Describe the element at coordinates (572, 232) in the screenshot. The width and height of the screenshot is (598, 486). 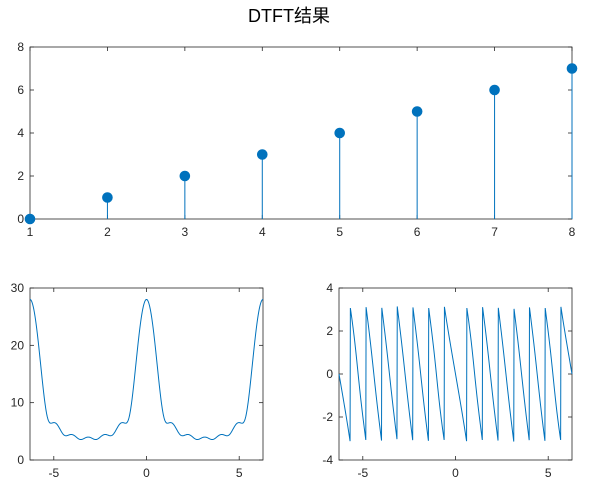
I see `x-tick-label: 8` at that location.